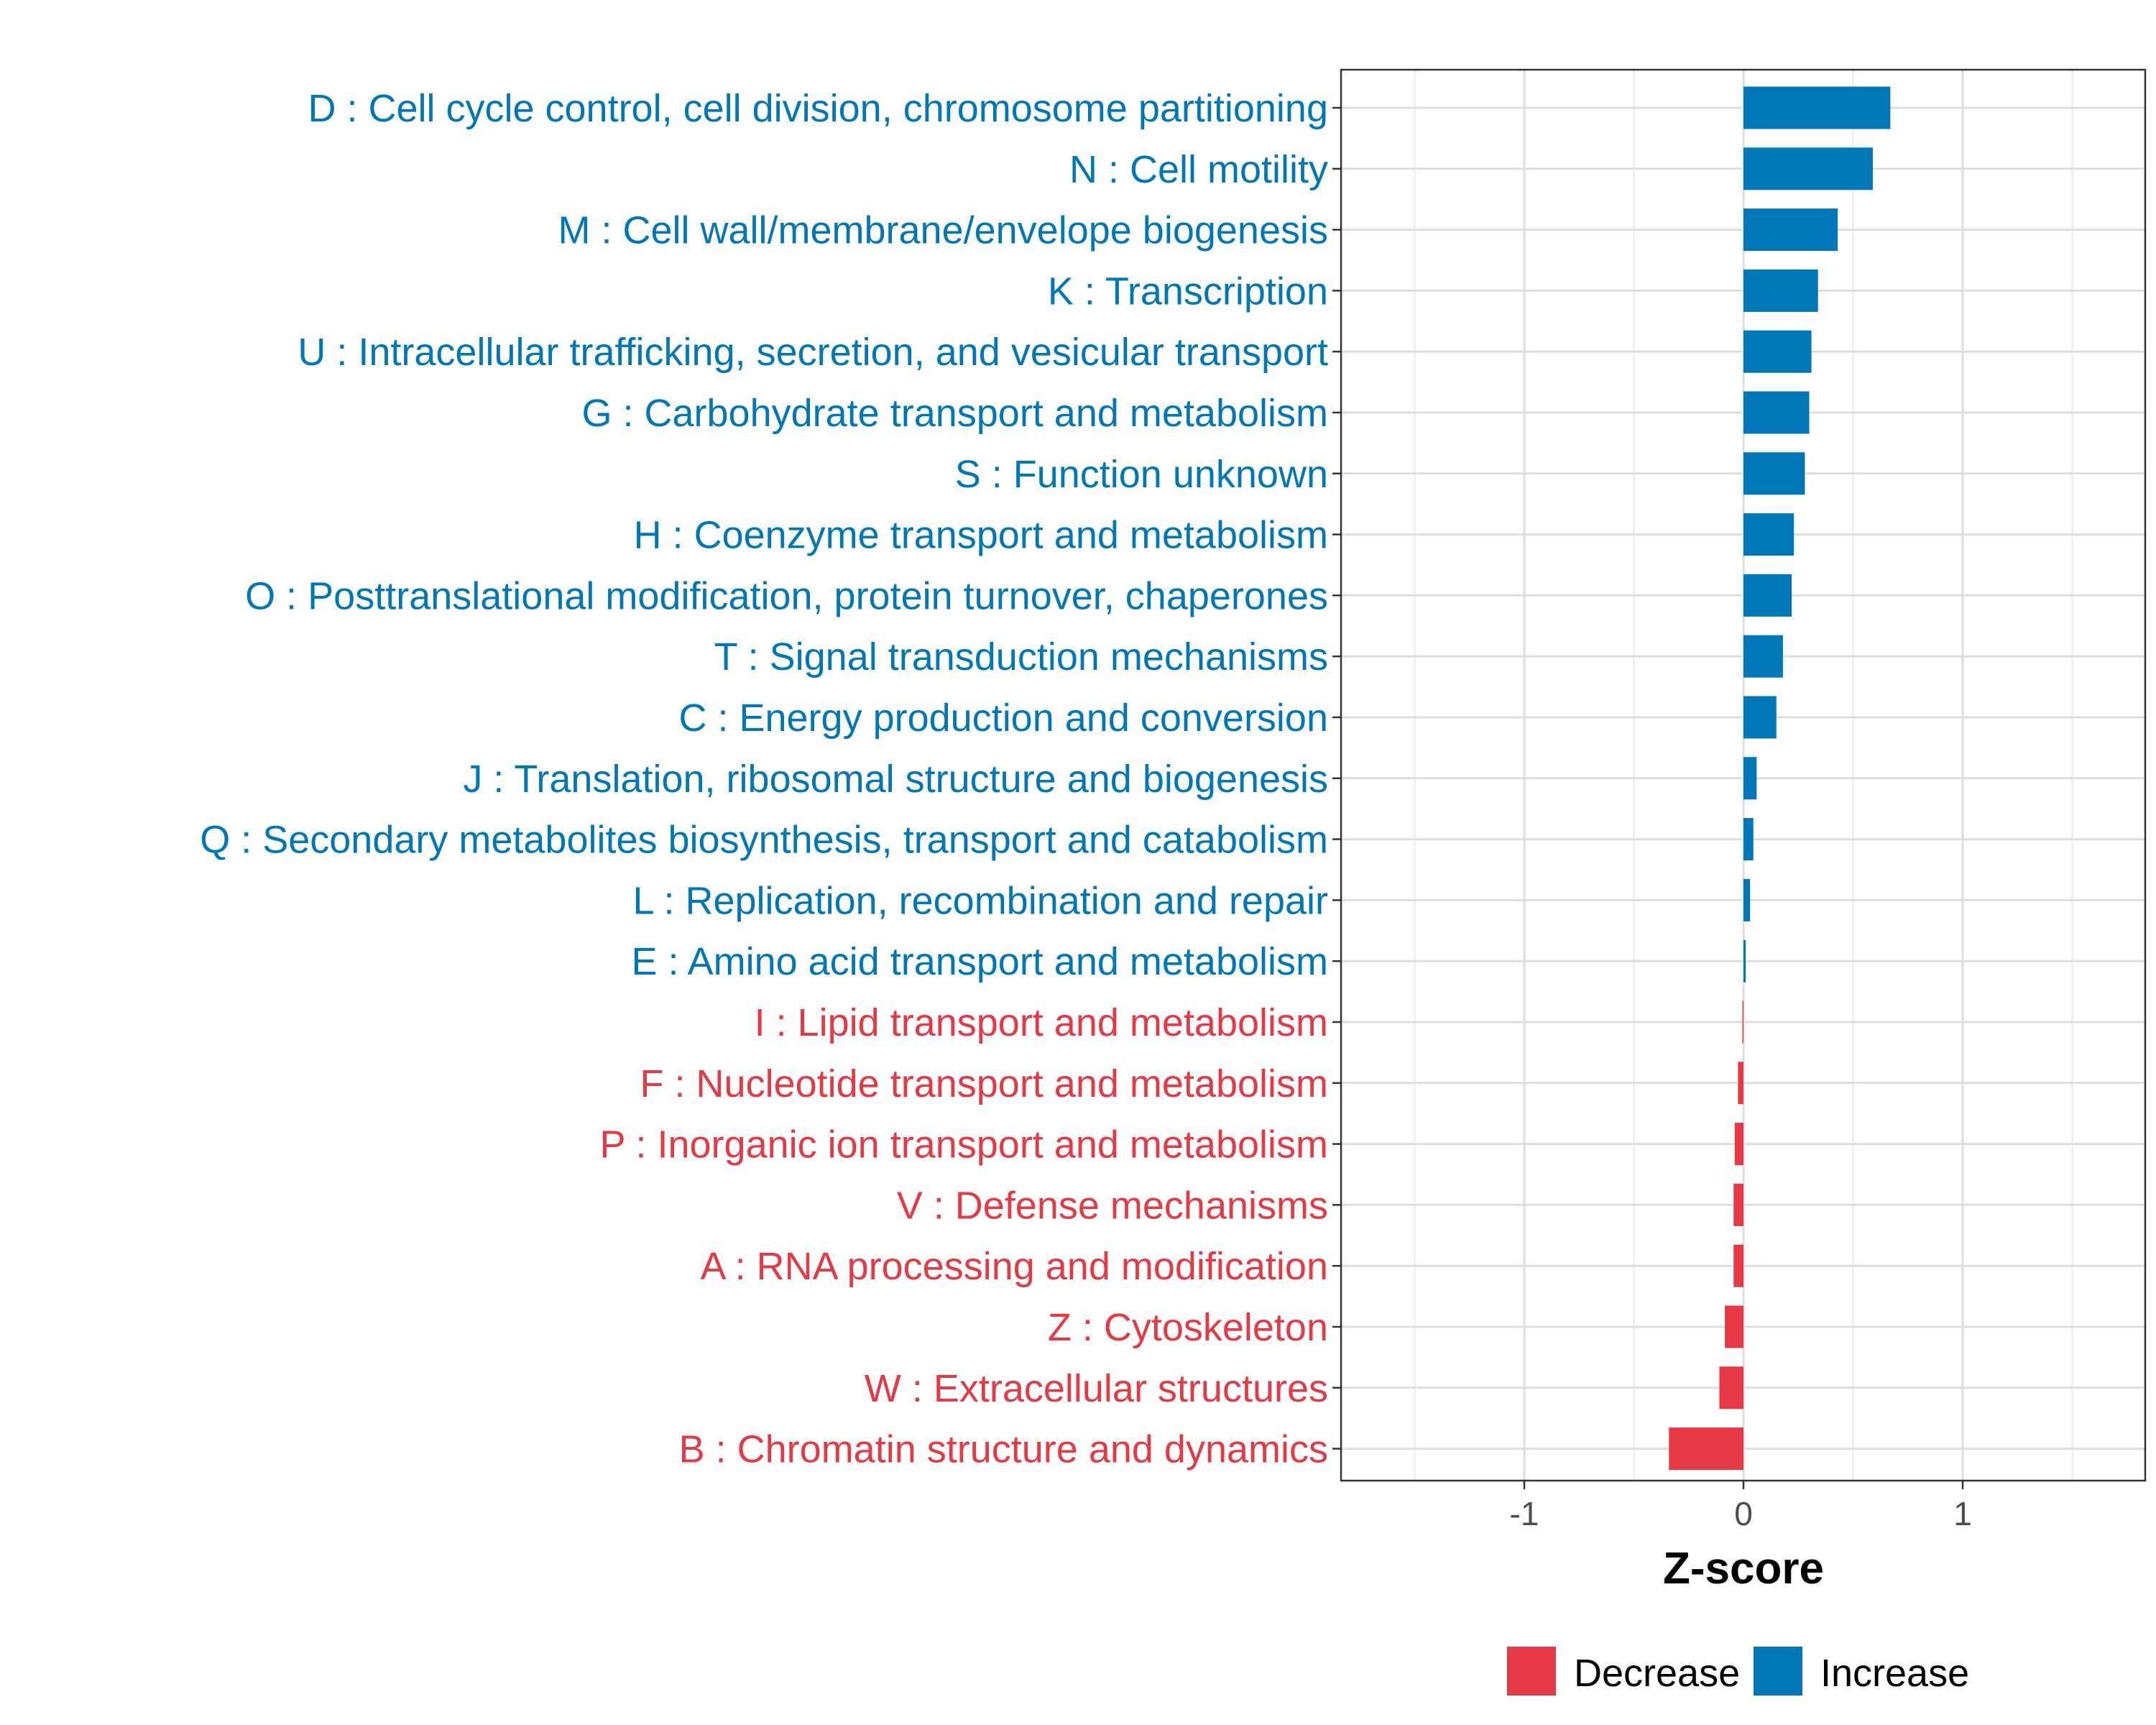 The width and height of the screenshot is (2156, 1725). I want to click on x-tick-label: 1, so click(1963, 1513).